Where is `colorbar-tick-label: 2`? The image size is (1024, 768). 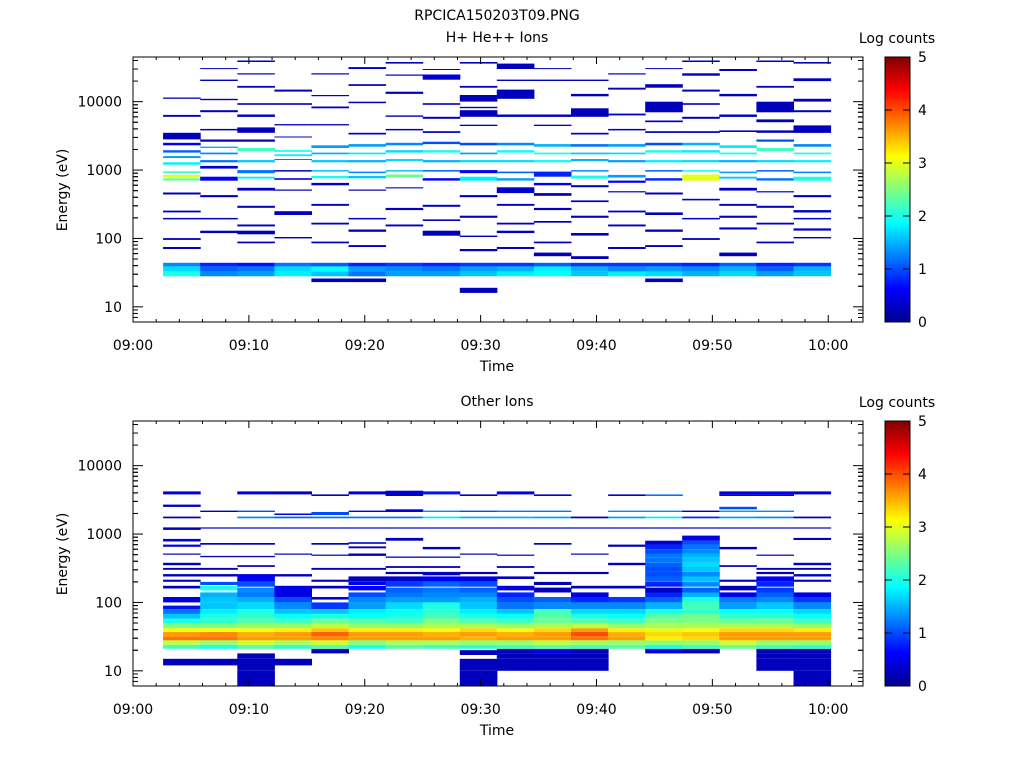 colorbar-tick-label: 2 is located at coordinates (922, 217).